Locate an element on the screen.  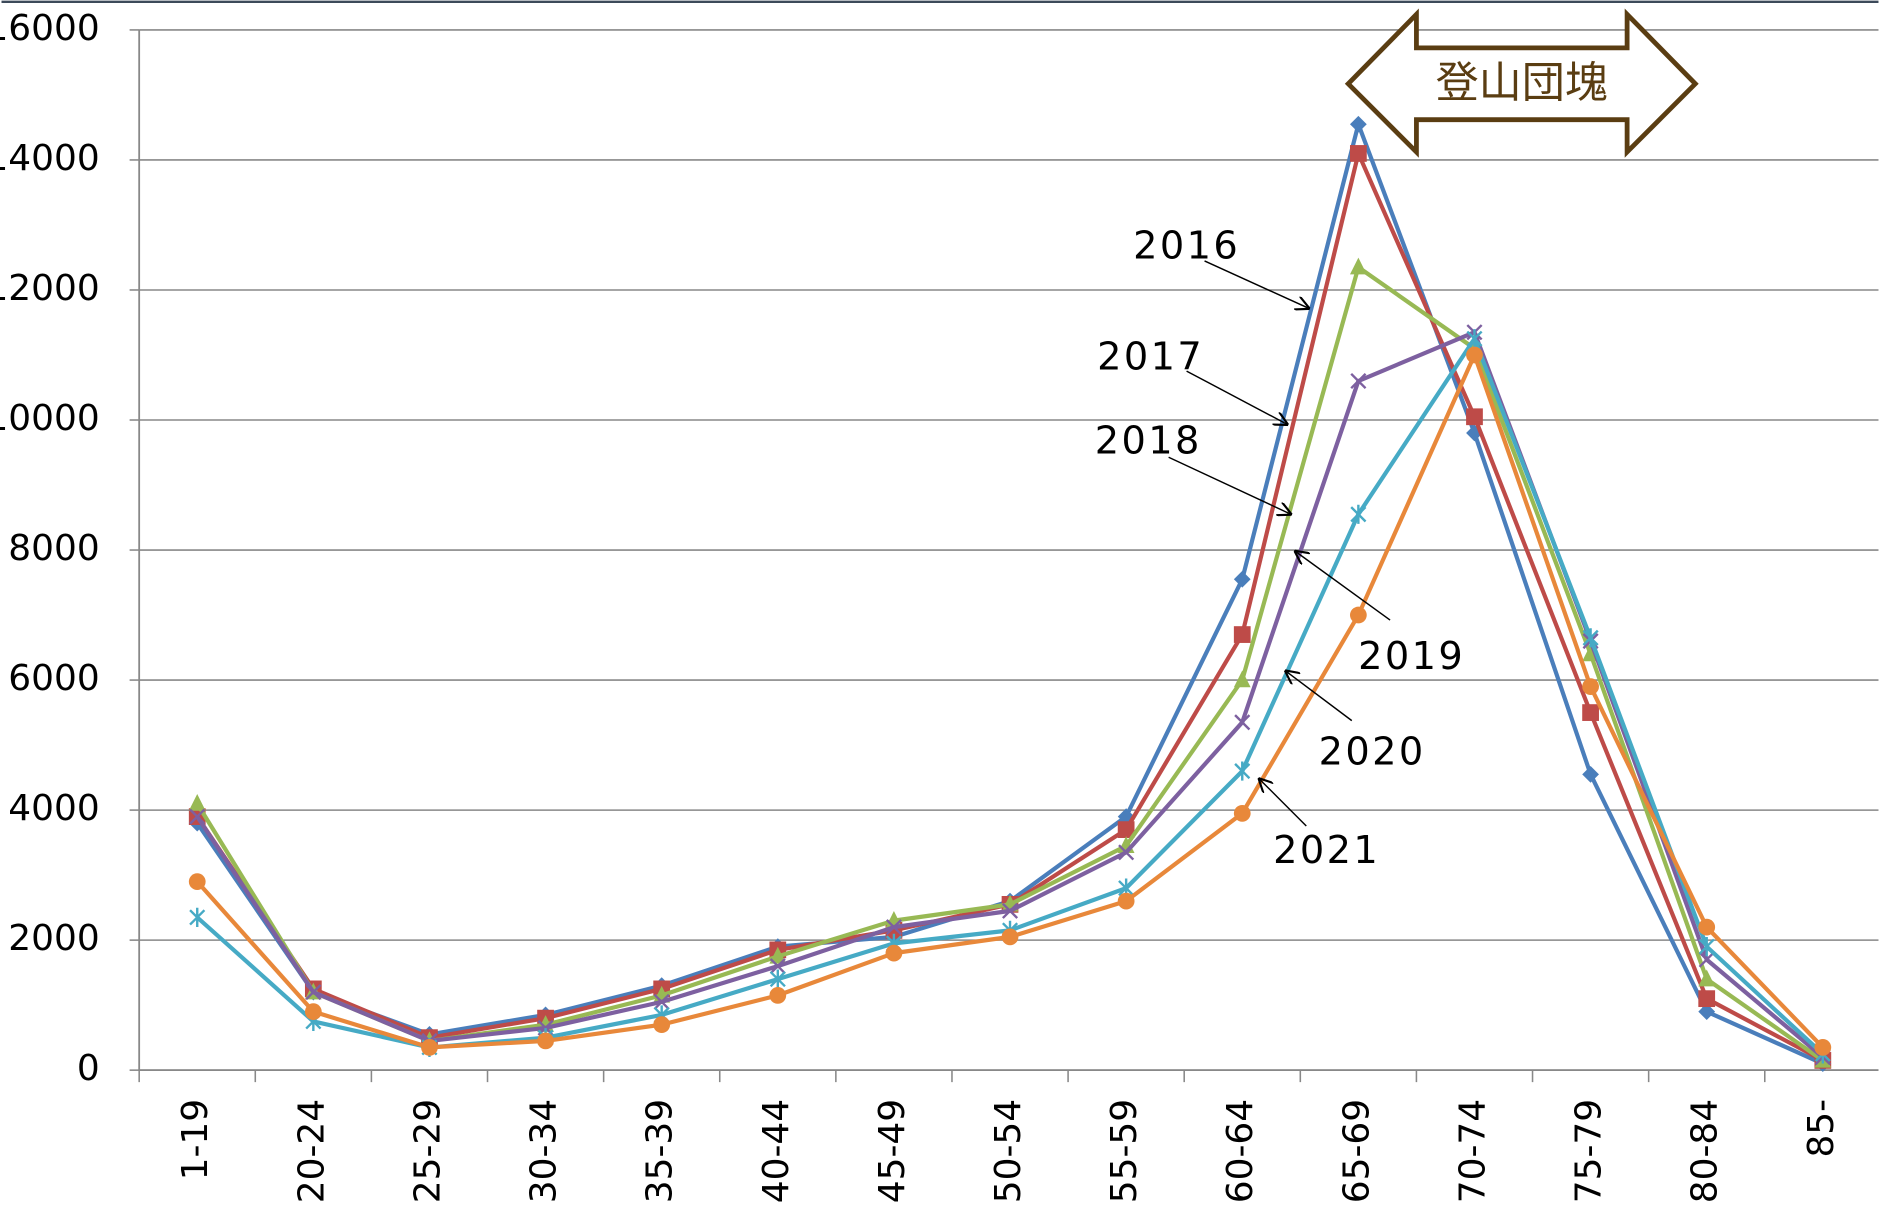
y-tick-label: 14000 is located at coordinates (50, 158).